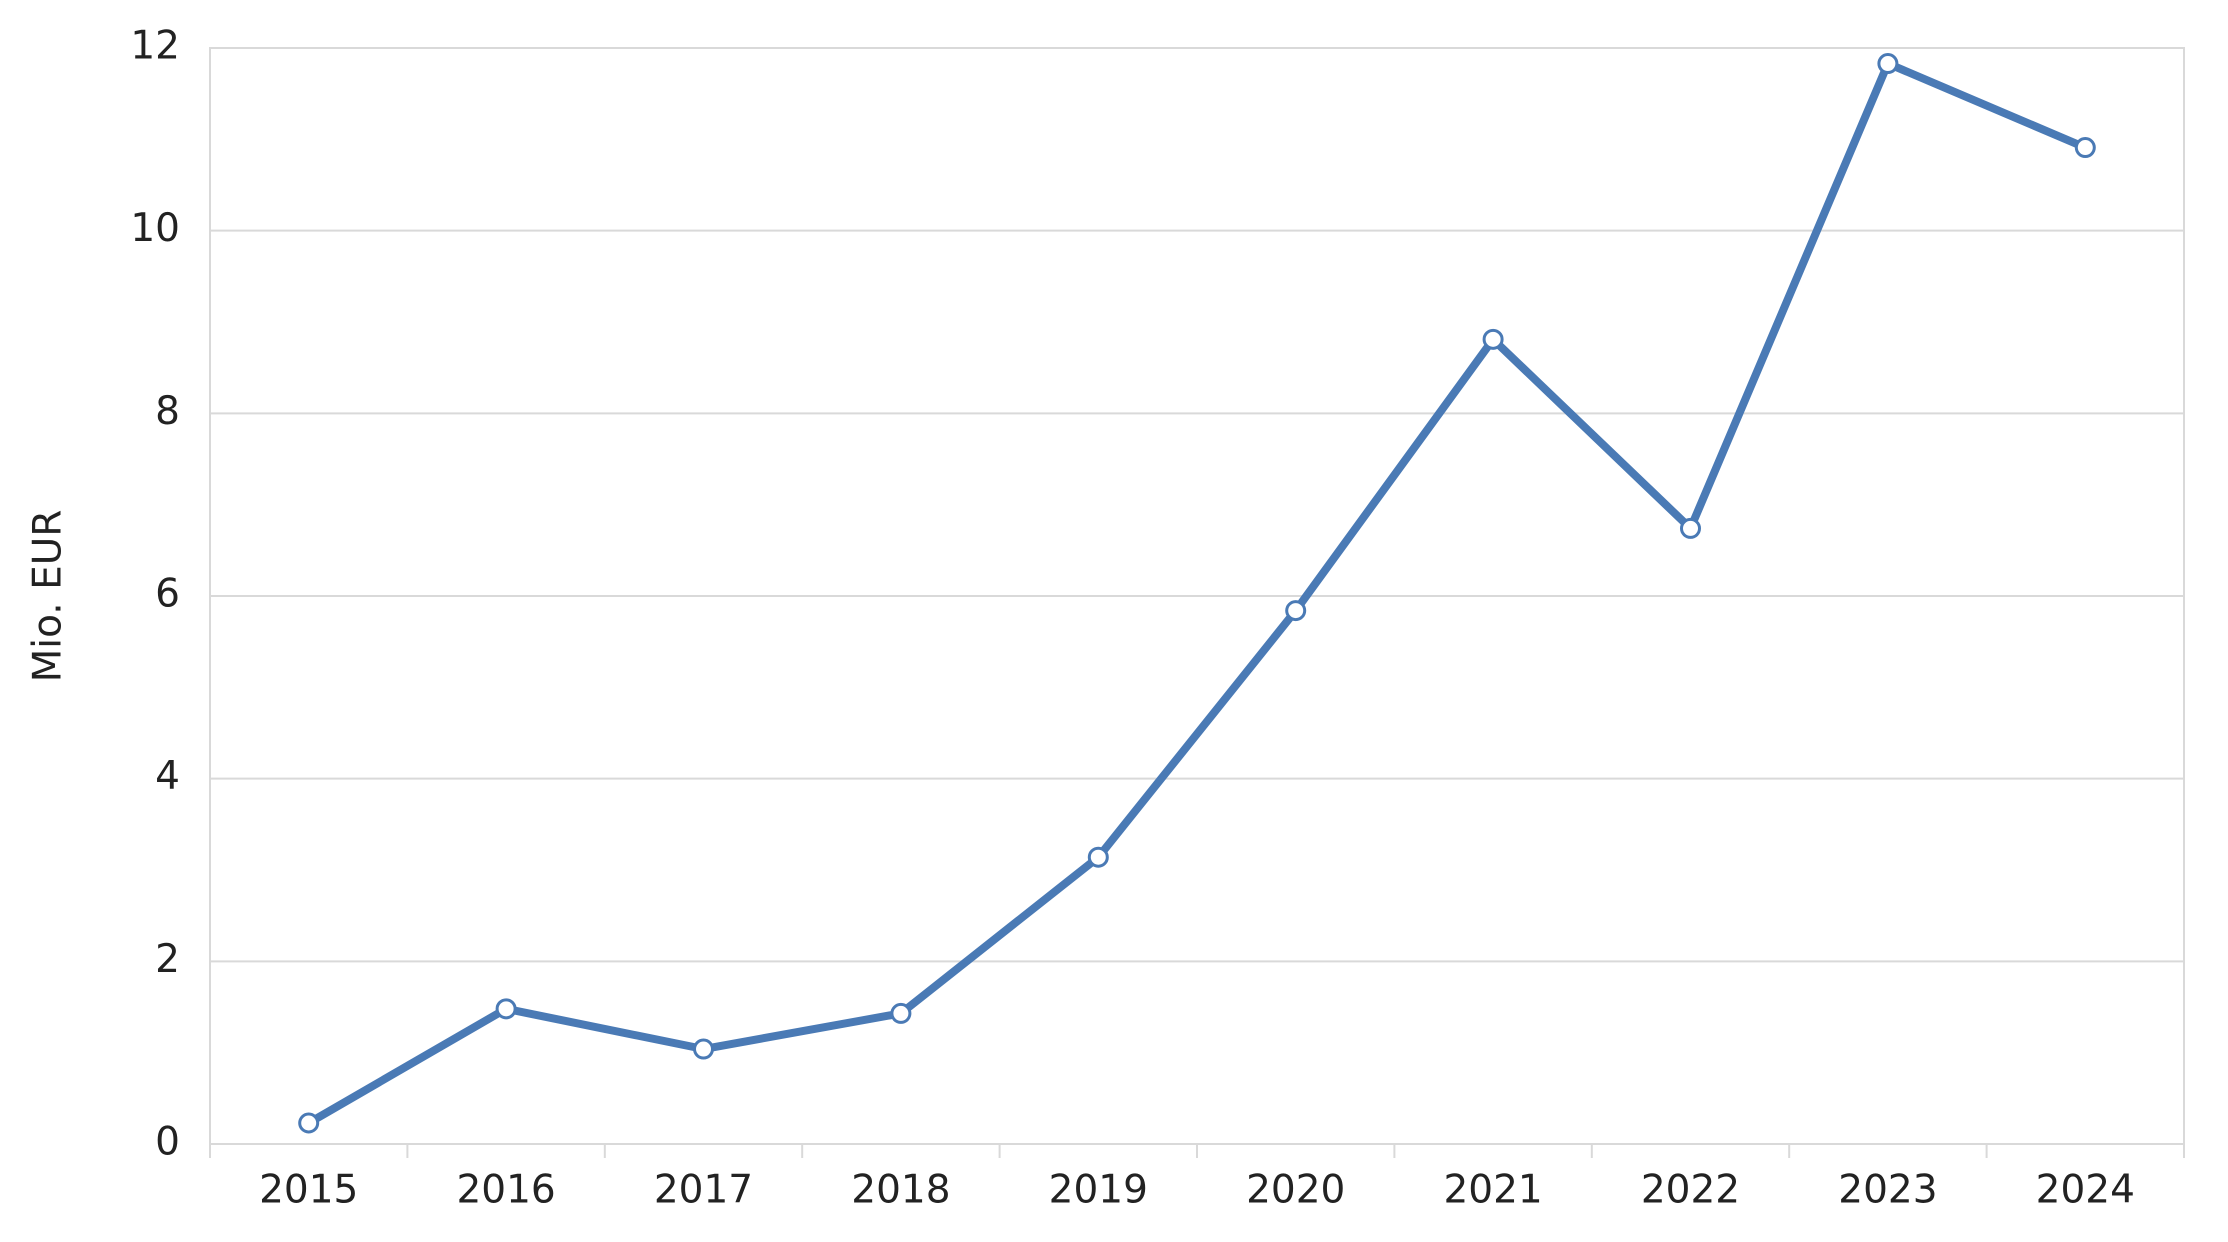 This screenshot has width=2228, height=1242. I want to click on y-tick-label: 2, so click(167, 959).